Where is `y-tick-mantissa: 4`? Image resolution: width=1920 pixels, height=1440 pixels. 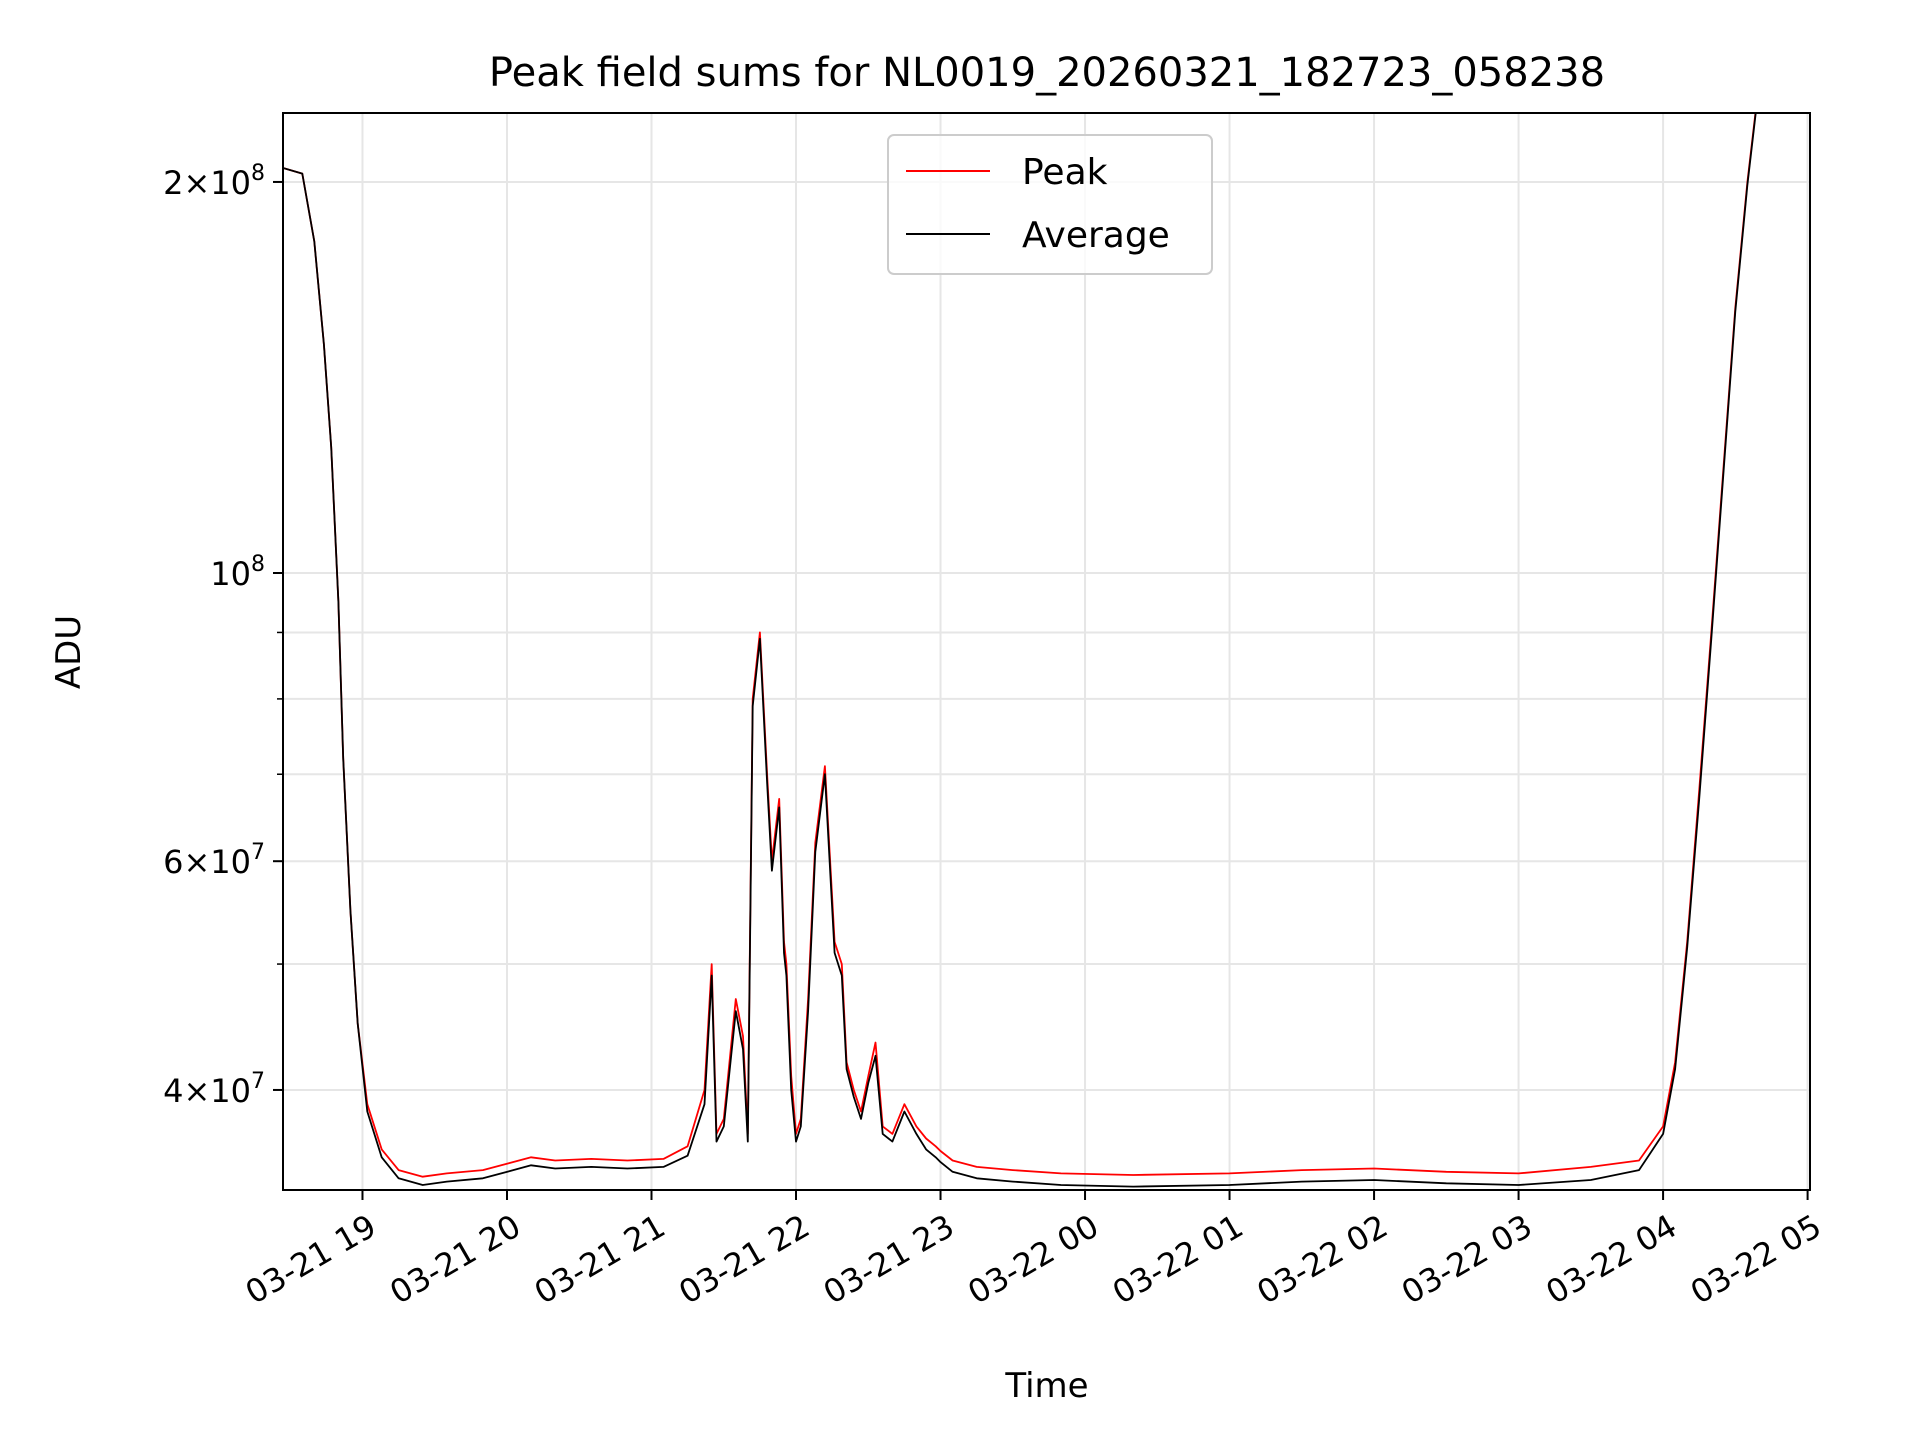
y-tick-mantissa: 4 is located at coordinates (173, 1091).